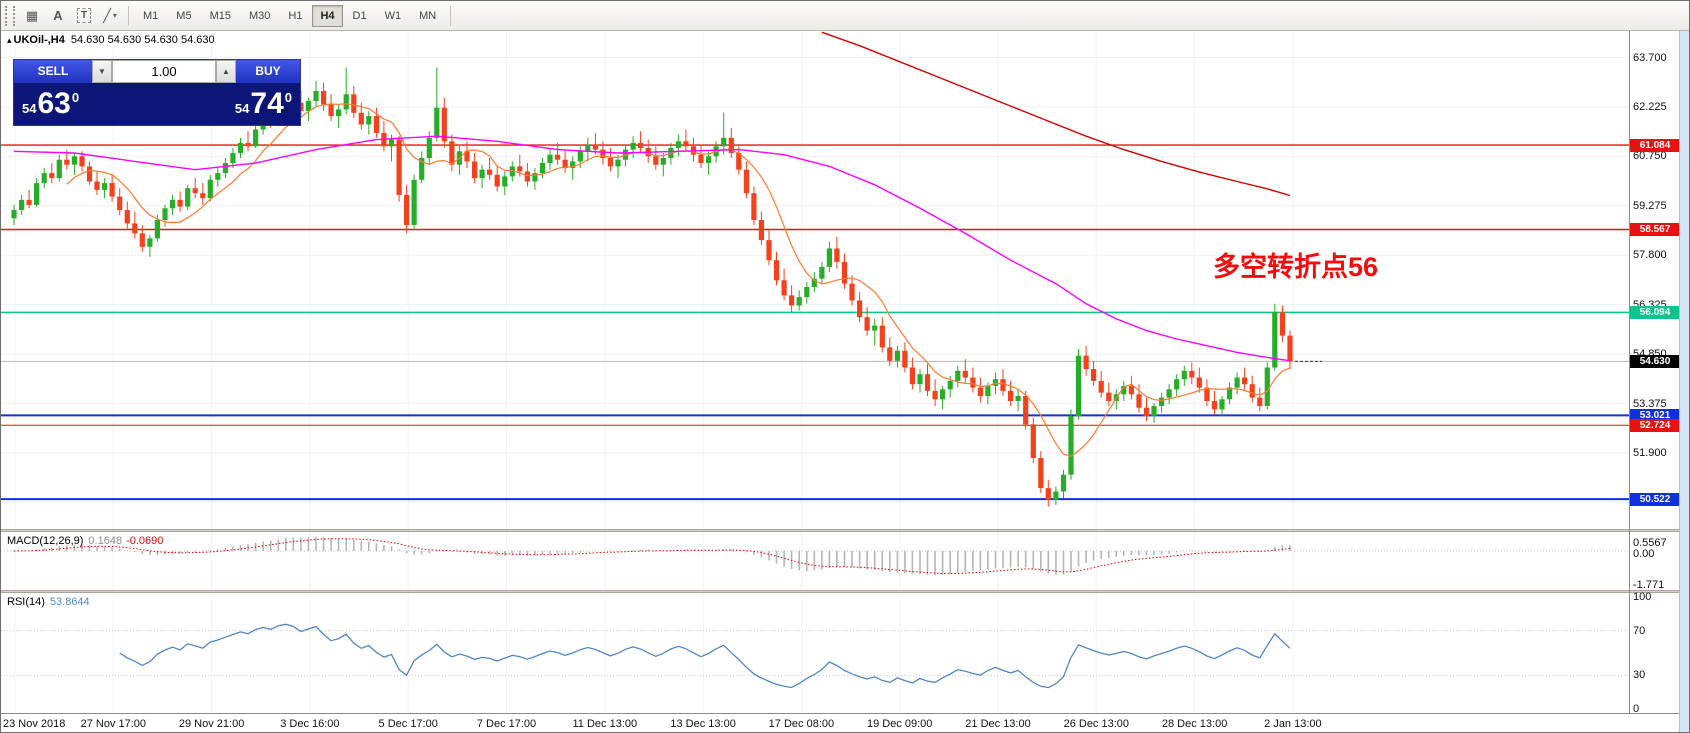 This screenshot has height=733, width=1690. What do you see at coordinates (75, 97) in the screenshot?
I see `sell-price-sup: 0` at bounding box center [75, 97].